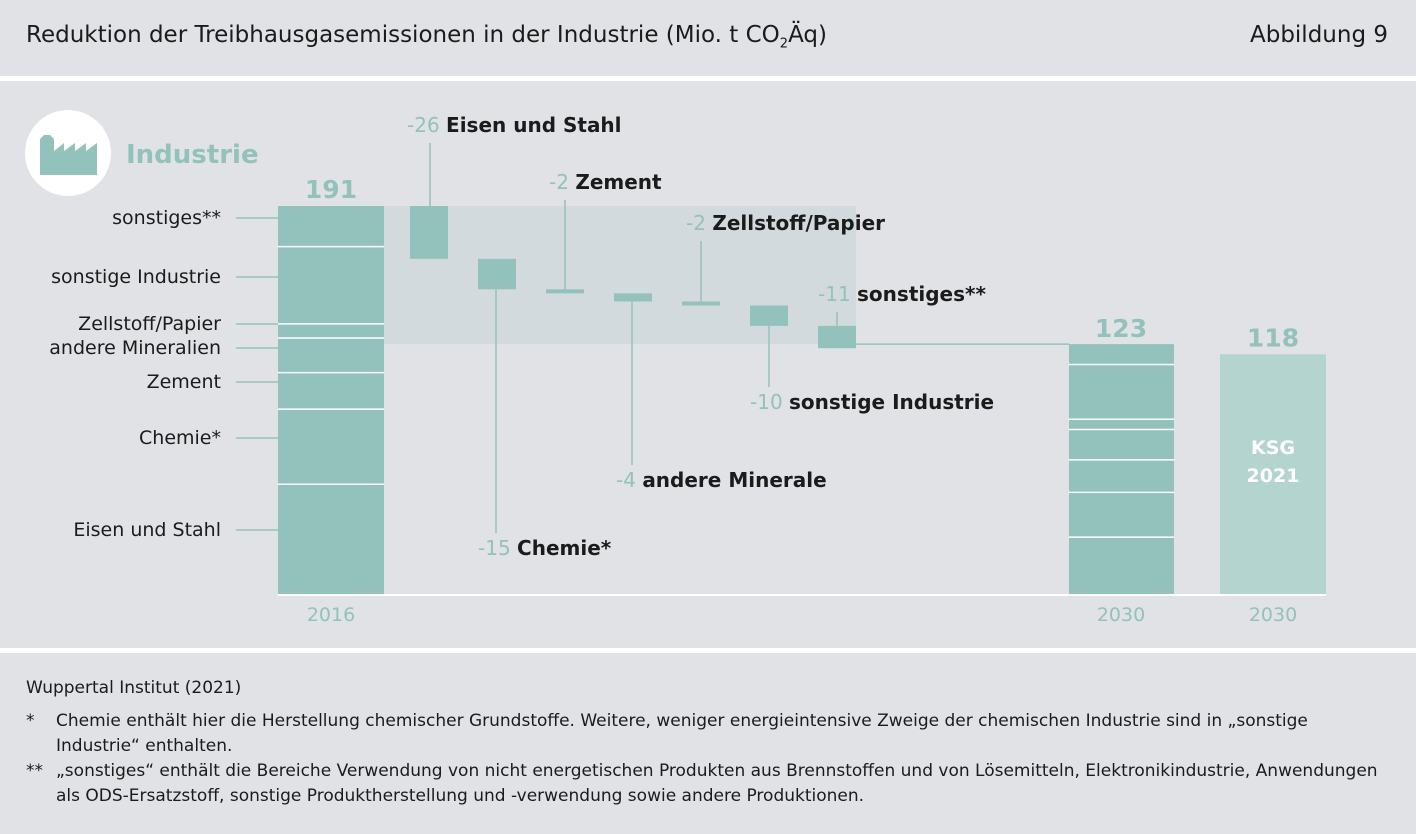  What do you see at coordinates (192, 155) in the screenshot?
I see `sector-label: Industrie` at bounding box center [192, 155].